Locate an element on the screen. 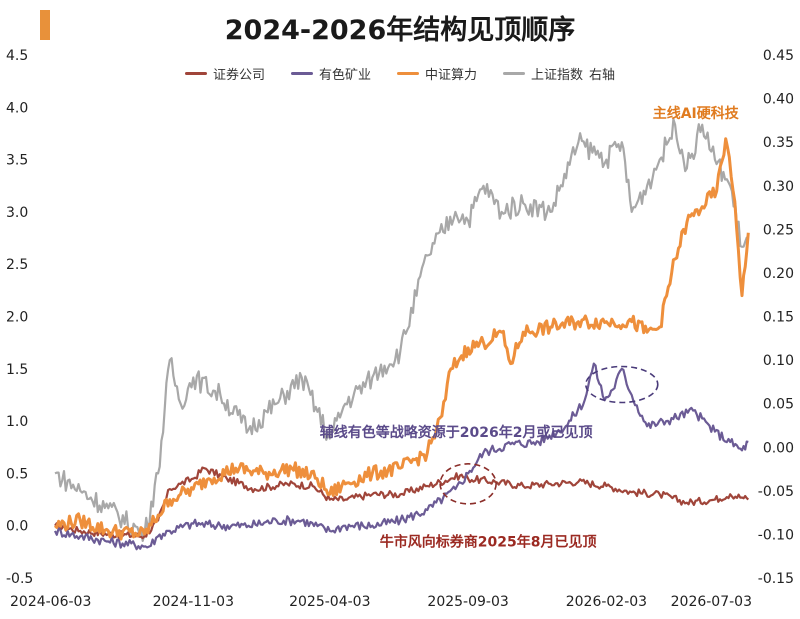 The height and width of the screenshot is (619, 800). y-right-tick-label: -0.15 is located at coordinates (776, 579).